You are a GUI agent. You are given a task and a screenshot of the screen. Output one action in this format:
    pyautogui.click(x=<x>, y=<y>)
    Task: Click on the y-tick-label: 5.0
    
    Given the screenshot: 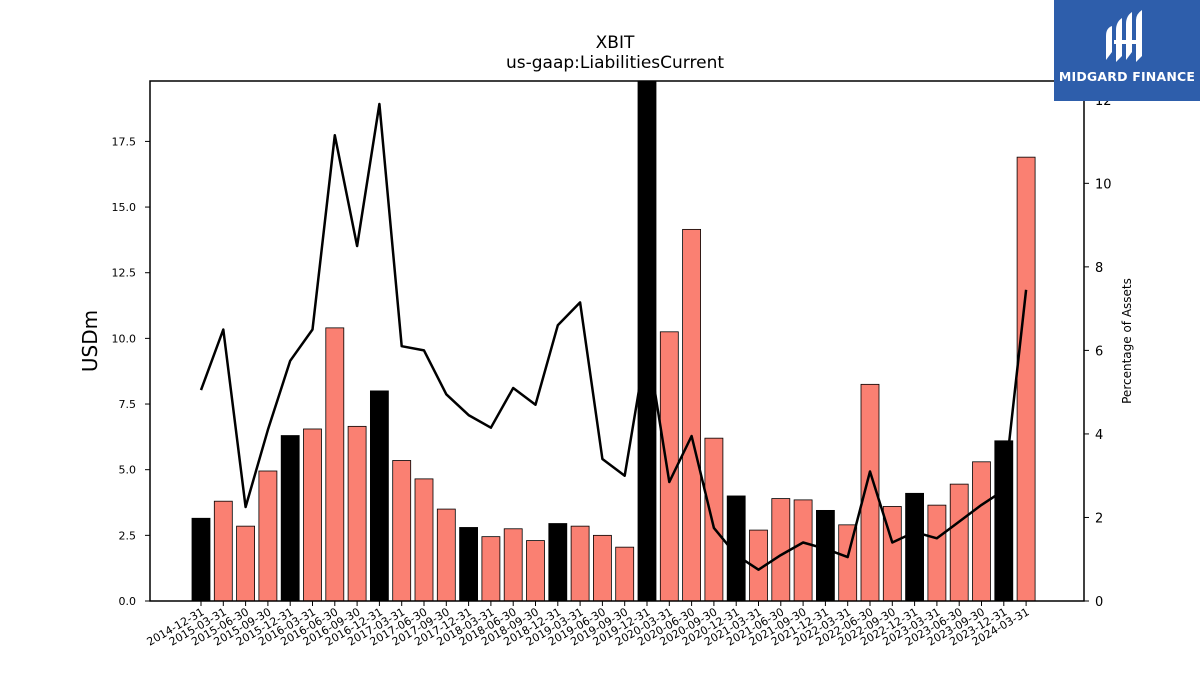 What is the action you would take?
    pyautogui.click(x=128, y=470)
    